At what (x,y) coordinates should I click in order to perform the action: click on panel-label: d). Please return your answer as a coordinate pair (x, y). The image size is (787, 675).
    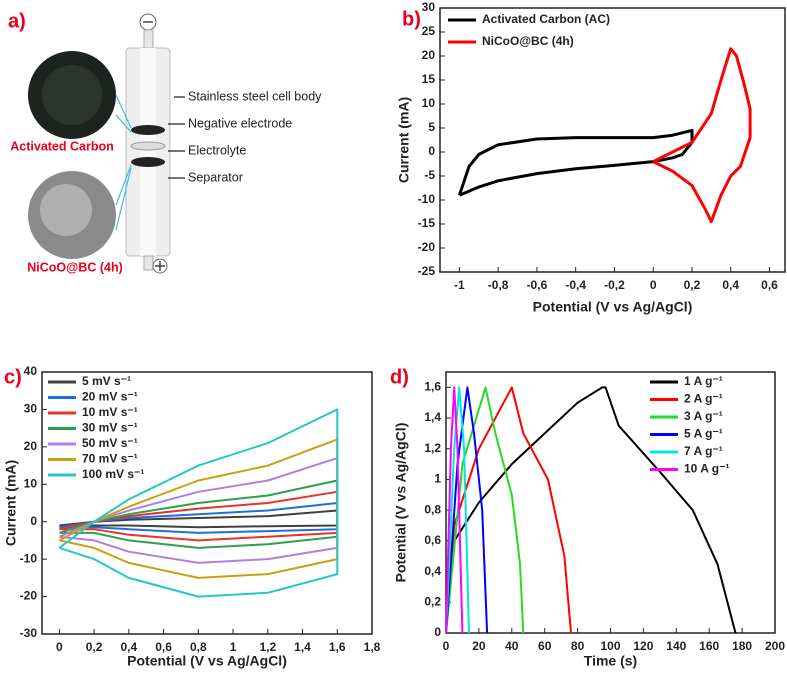
    Looking at the image, I should click on (399, 377).